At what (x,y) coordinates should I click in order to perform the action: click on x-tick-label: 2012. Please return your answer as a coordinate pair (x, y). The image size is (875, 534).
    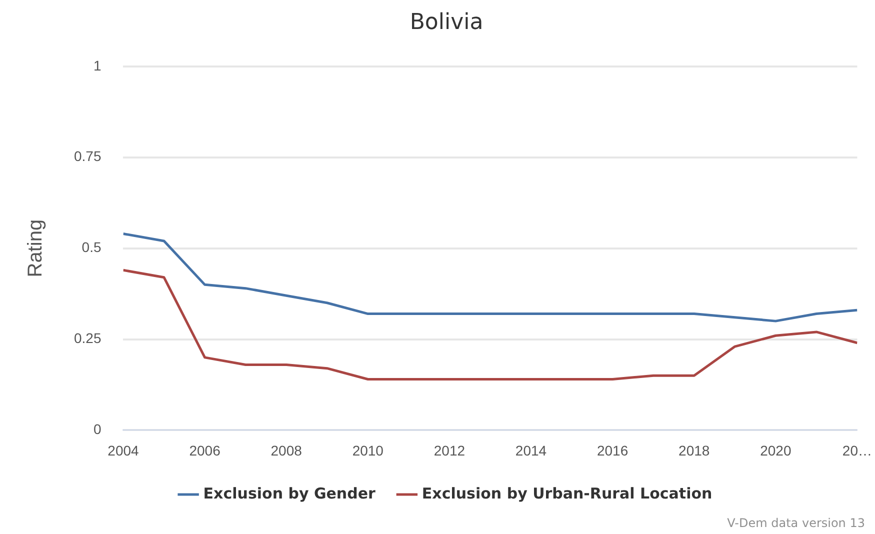
    Looking at the image, I should click on (450, 450).